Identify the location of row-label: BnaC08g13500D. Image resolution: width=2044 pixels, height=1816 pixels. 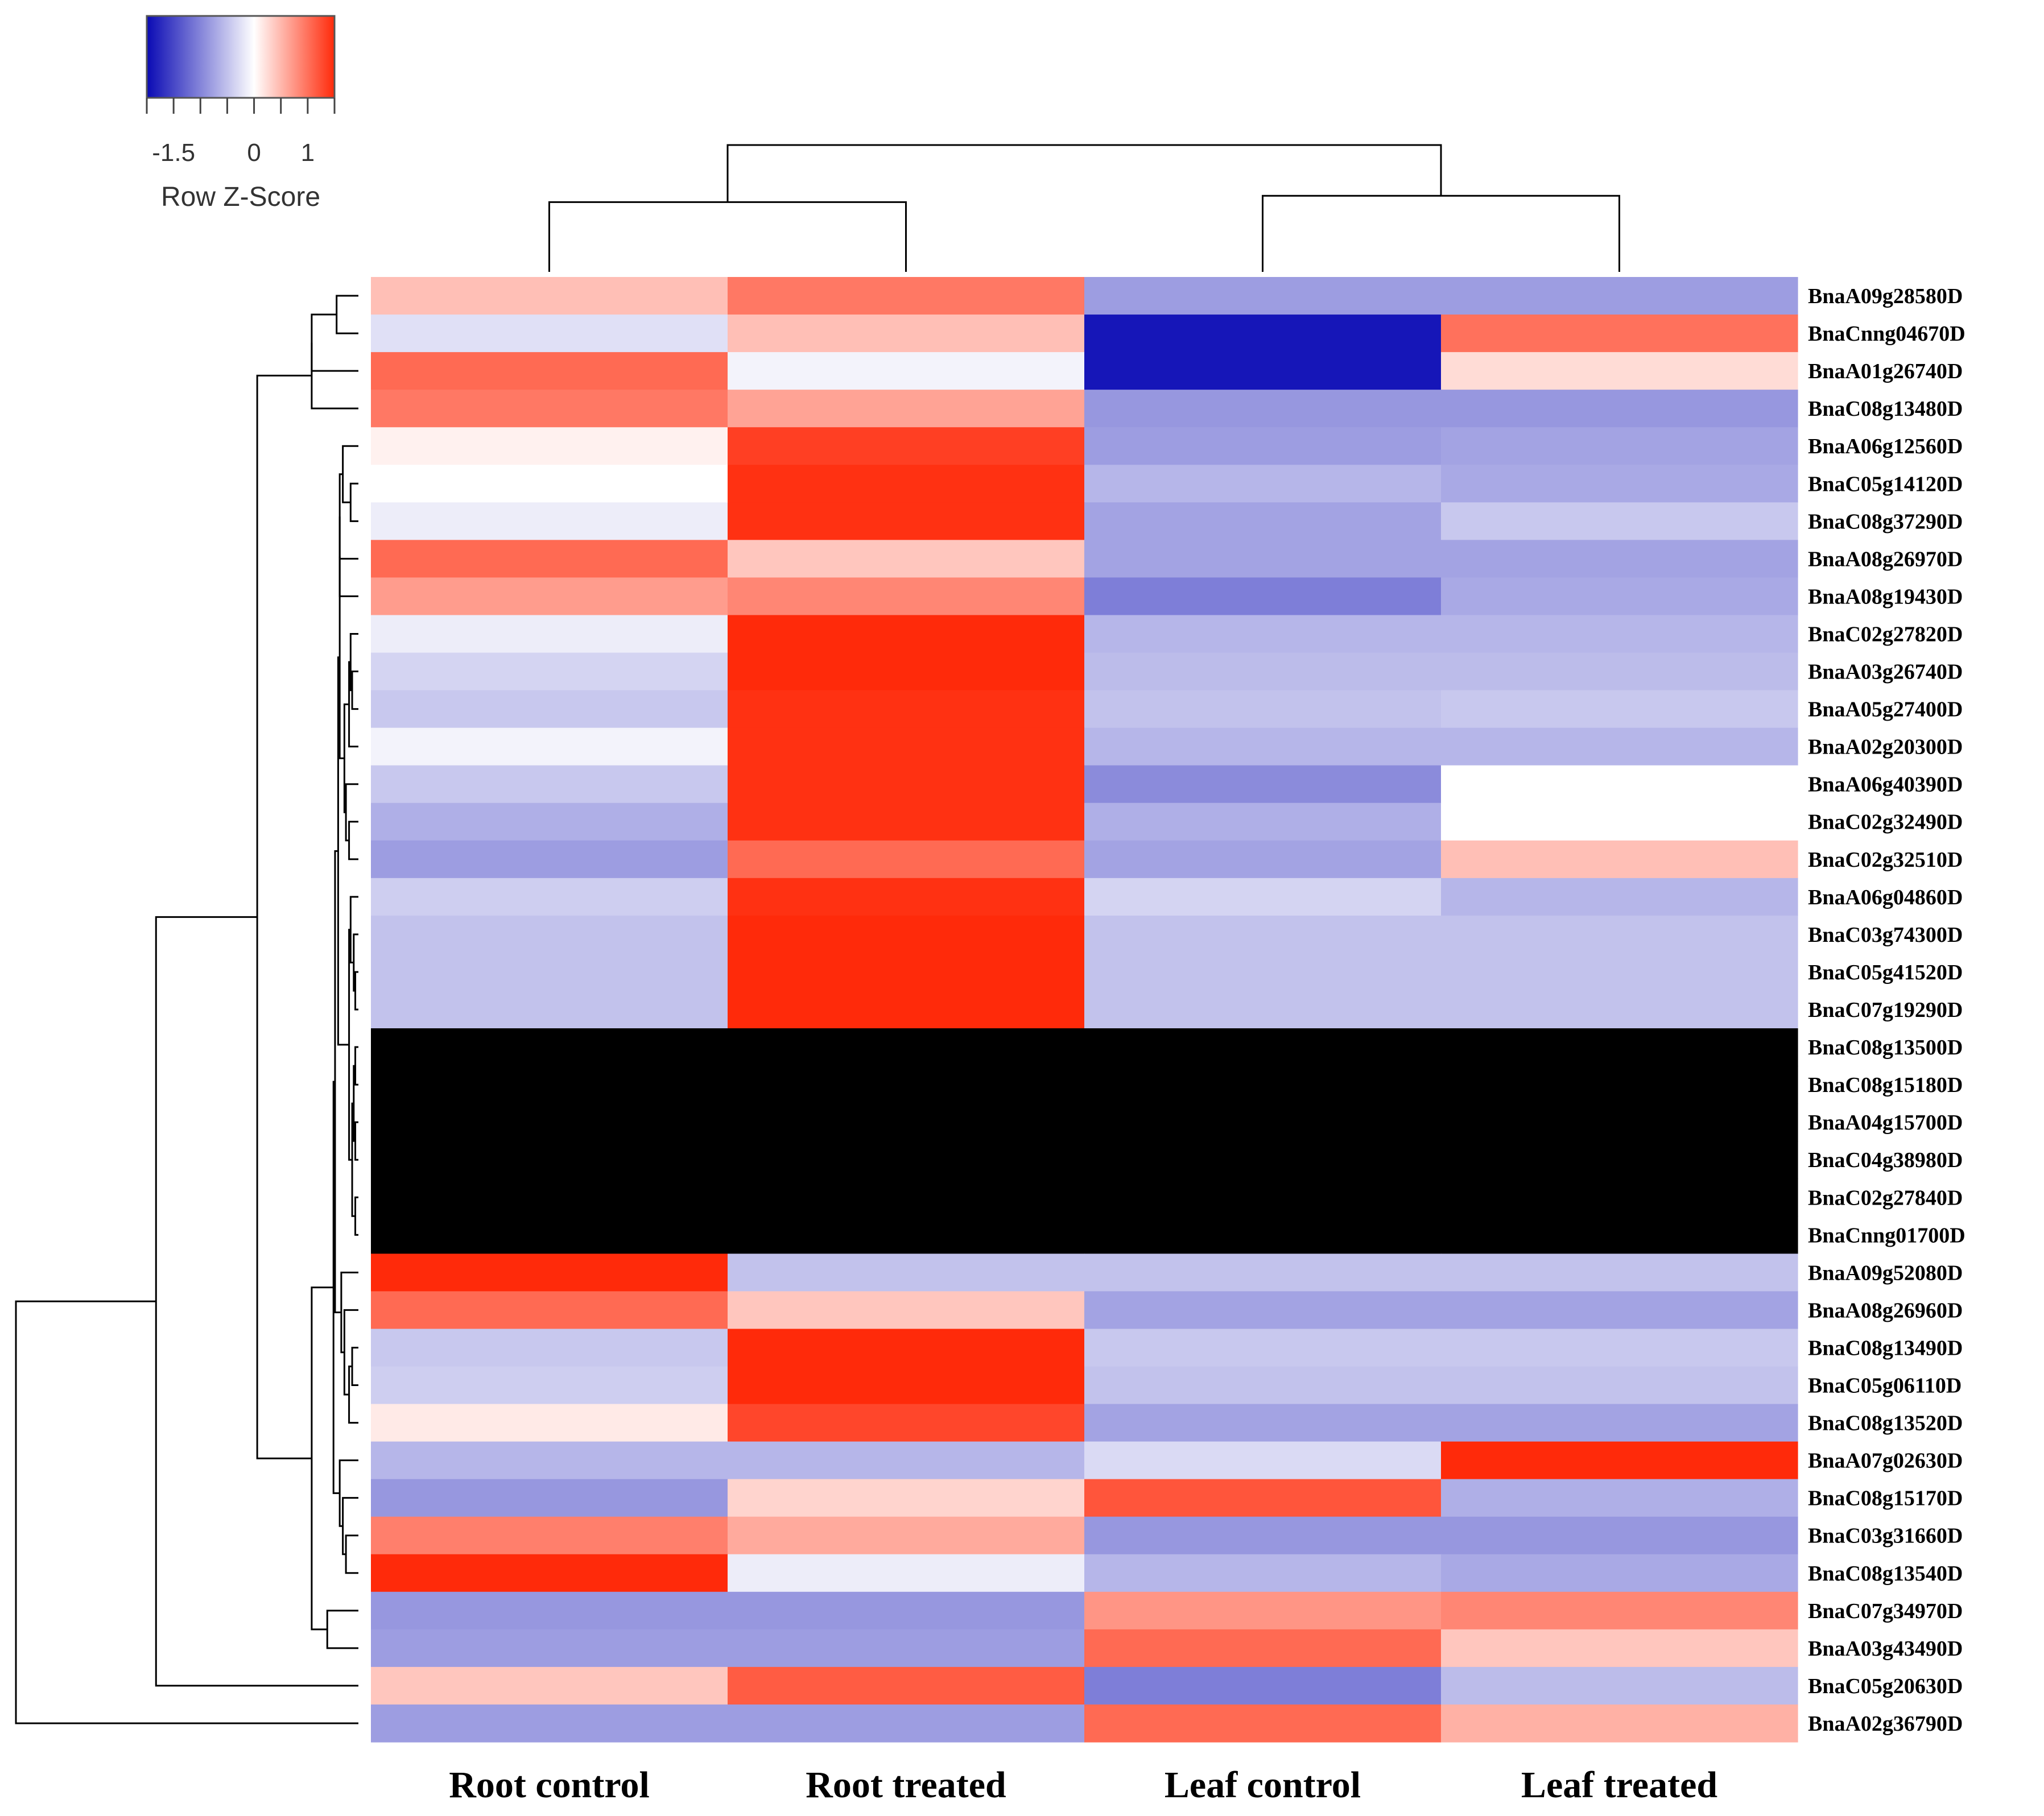
(1885, 1048).